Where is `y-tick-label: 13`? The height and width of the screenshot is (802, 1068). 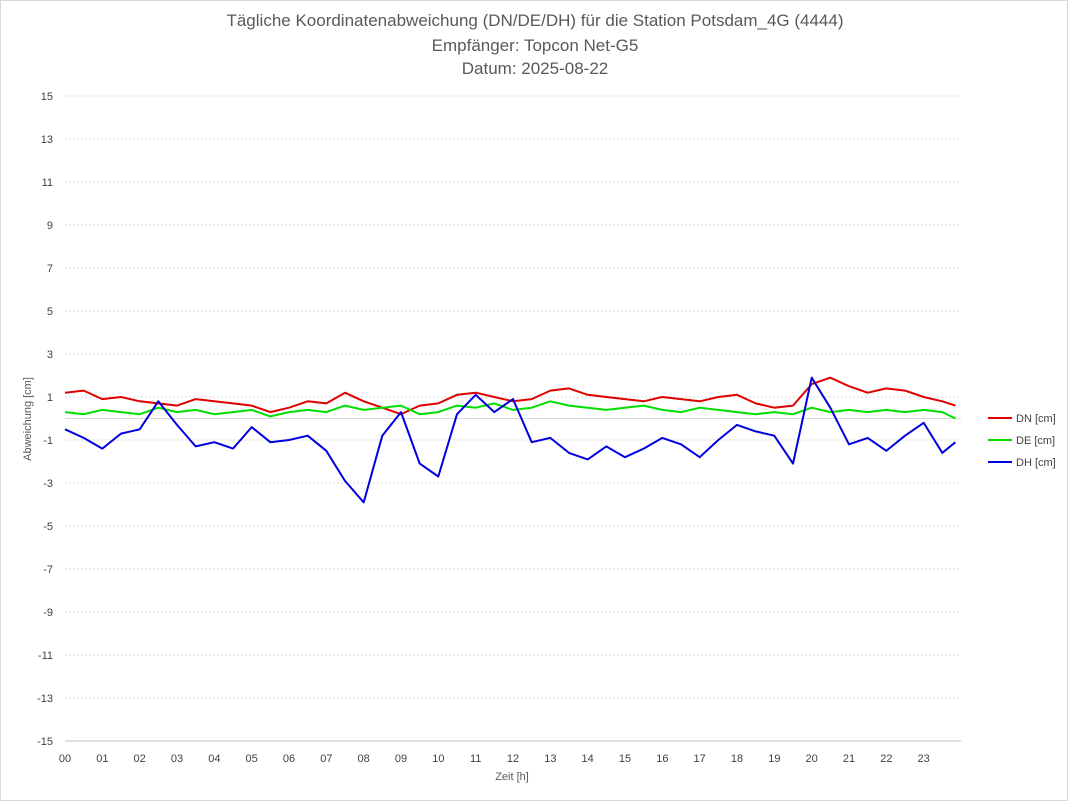 y-tick-label: 13 is located at coordinates (47, 140).